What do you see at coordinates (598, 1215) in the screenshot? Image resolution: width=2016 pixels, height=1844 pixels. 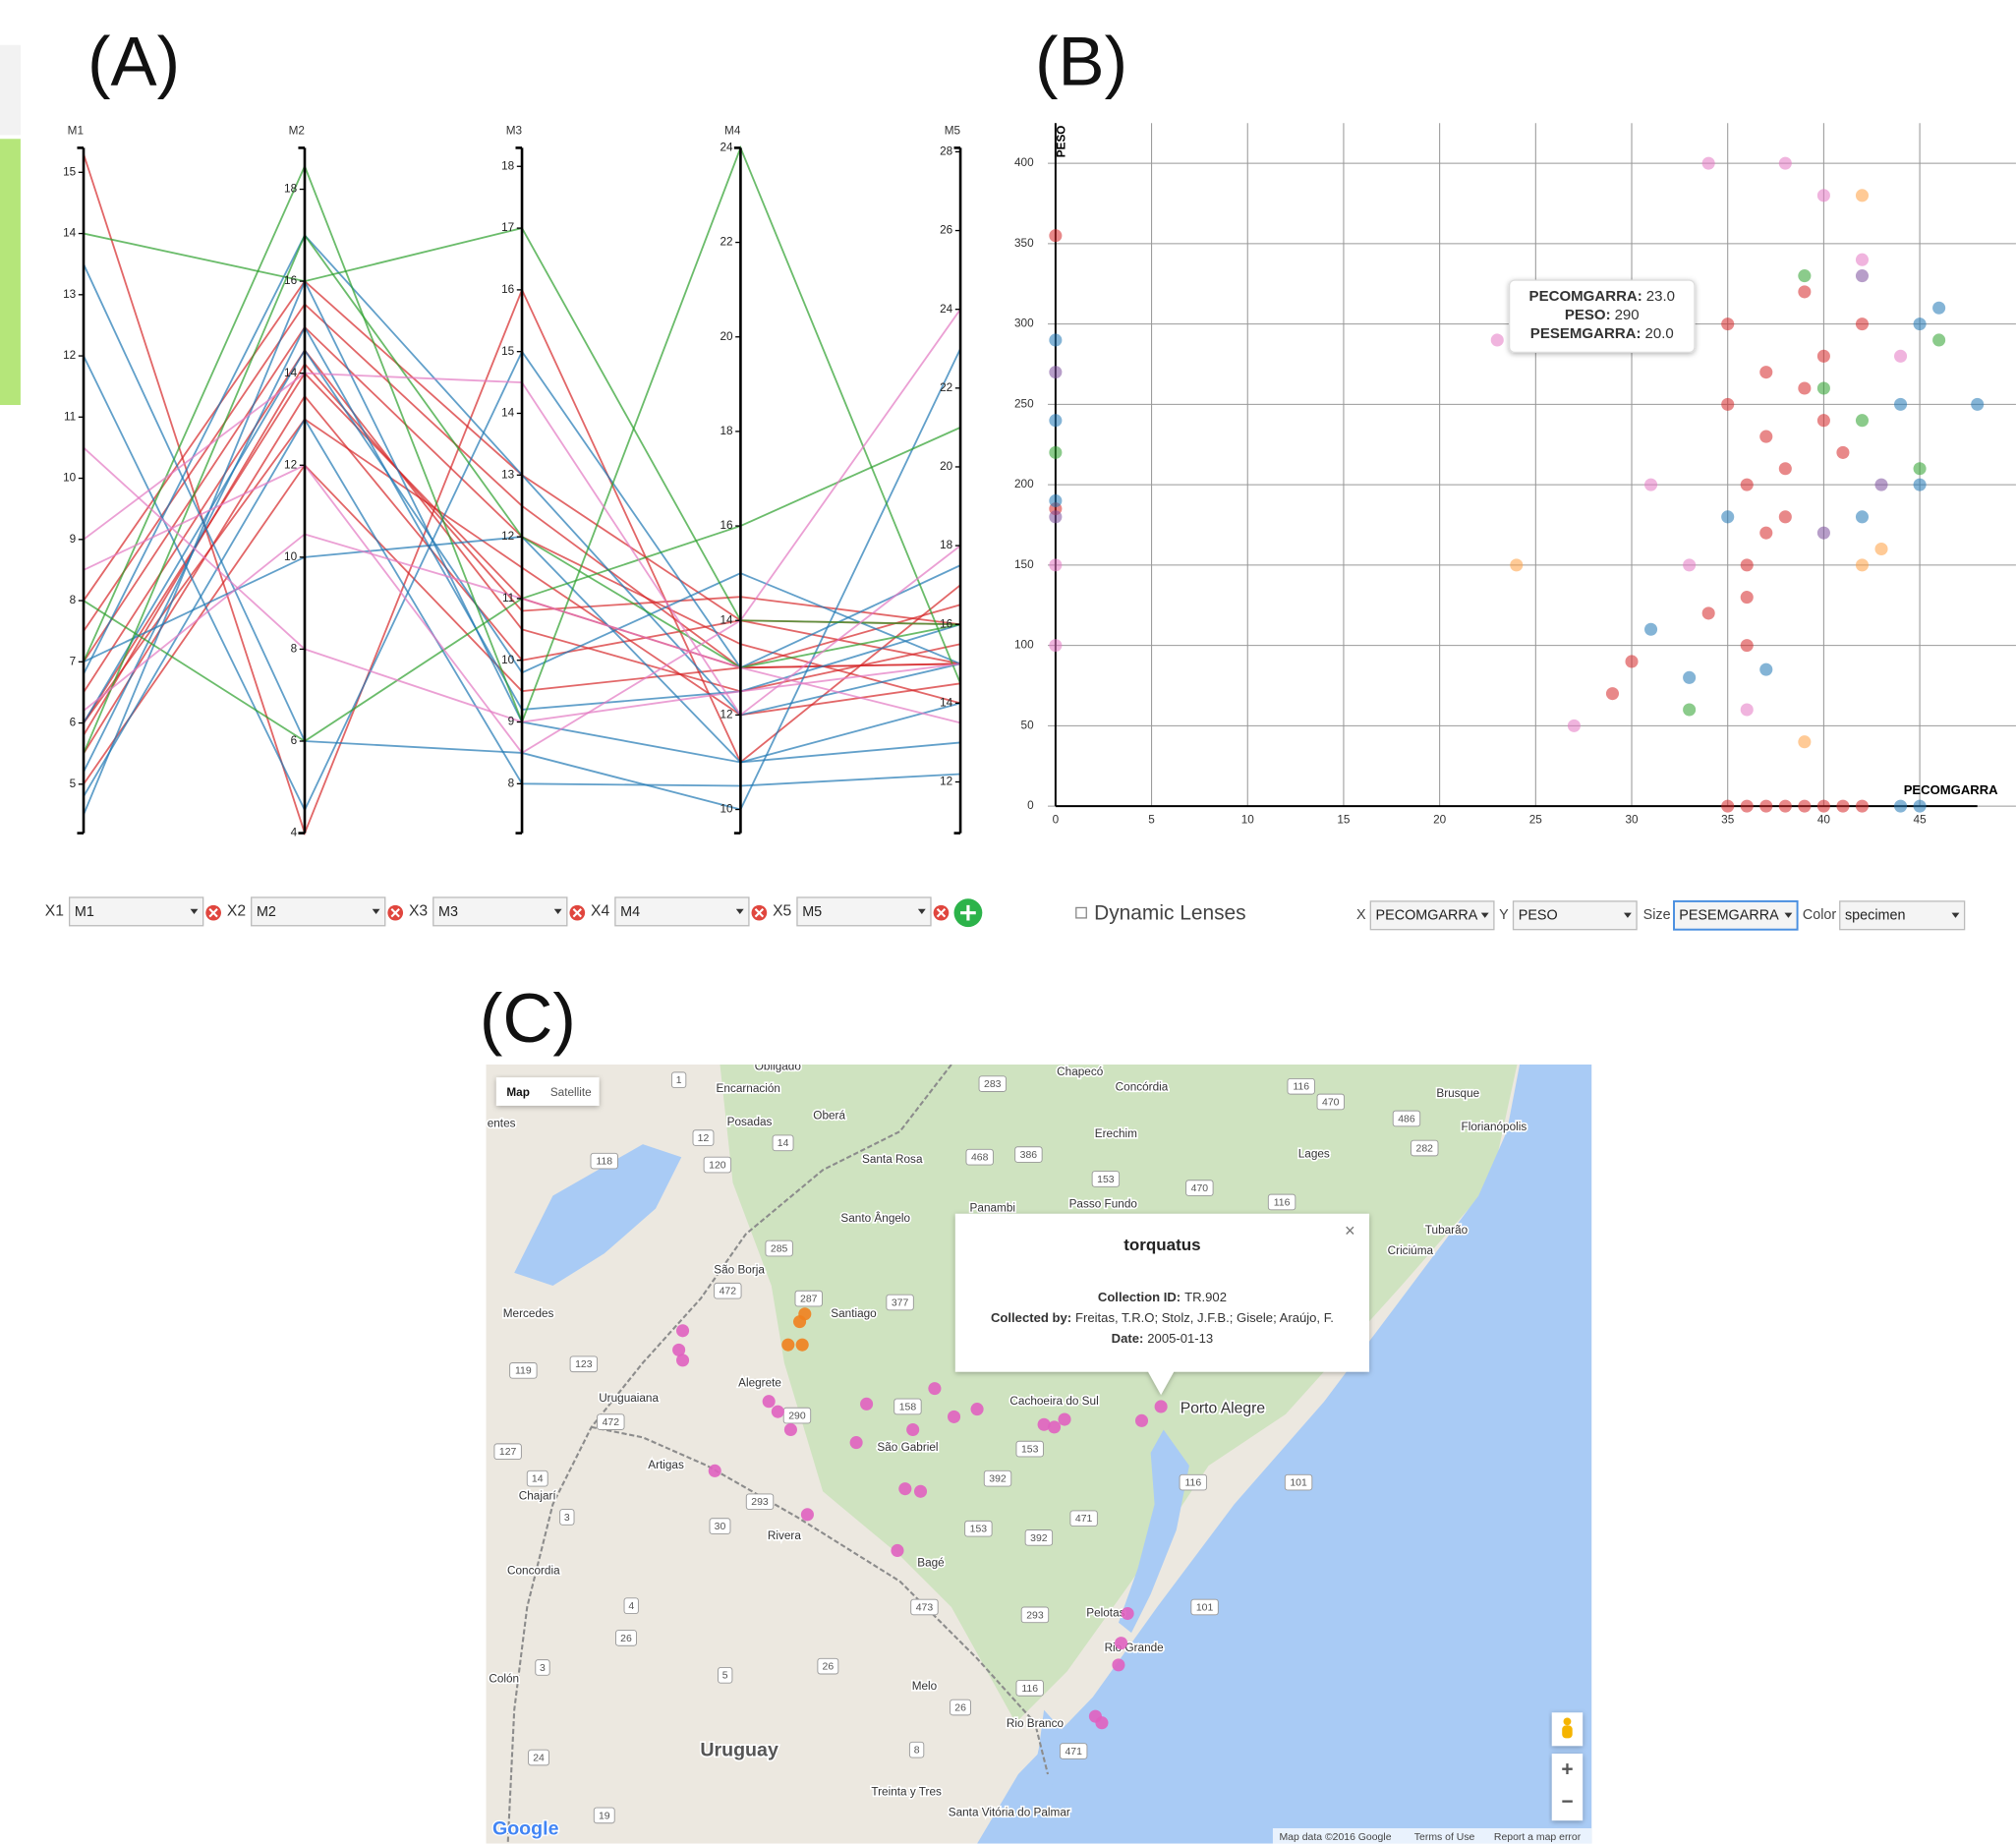 I see `map-lake` at bounding box center [598, 1215].